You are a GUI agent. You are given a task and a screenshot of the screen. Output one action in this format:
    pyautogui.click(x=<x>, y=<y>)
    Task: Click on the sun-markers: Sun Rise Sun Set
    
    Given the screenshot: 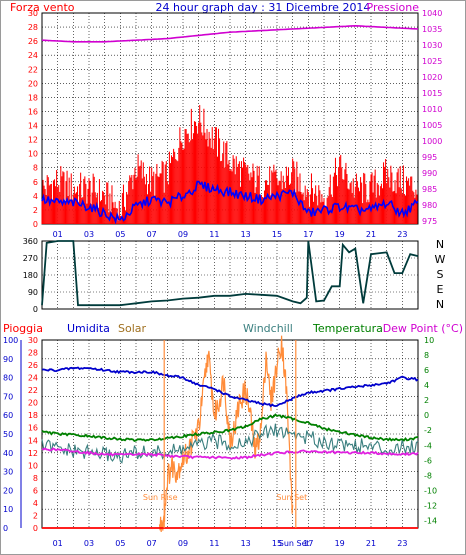 What is the action you would take?
    pyautogui.click(x=225, y=434)
    